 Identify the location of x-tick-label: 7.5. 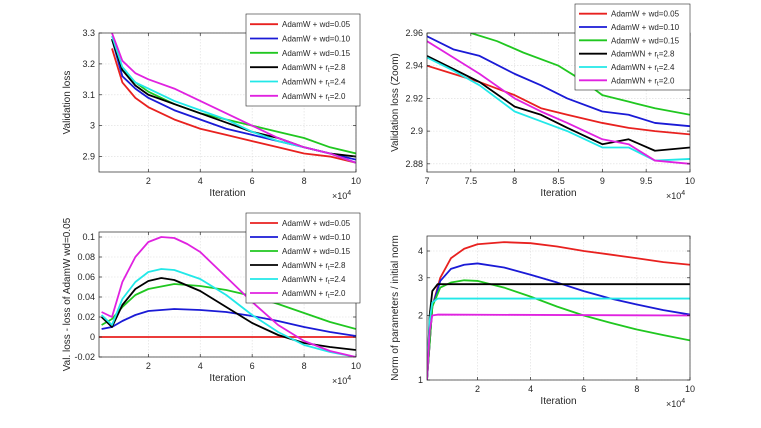
(471, 181).